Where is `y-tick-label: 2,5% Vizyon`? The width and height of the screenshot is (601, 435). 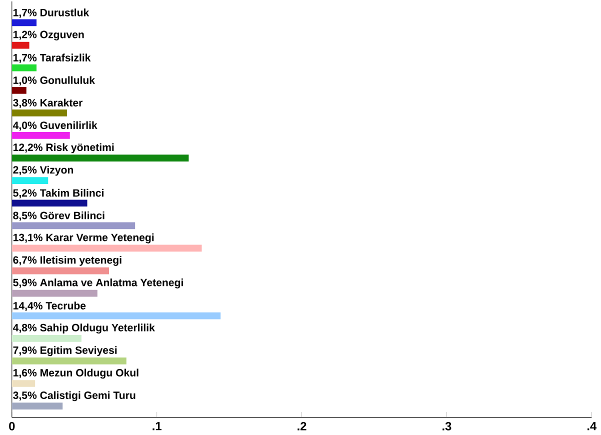 y-tick-label: 2,5% Vizyon is located at coordinates (43, 171).